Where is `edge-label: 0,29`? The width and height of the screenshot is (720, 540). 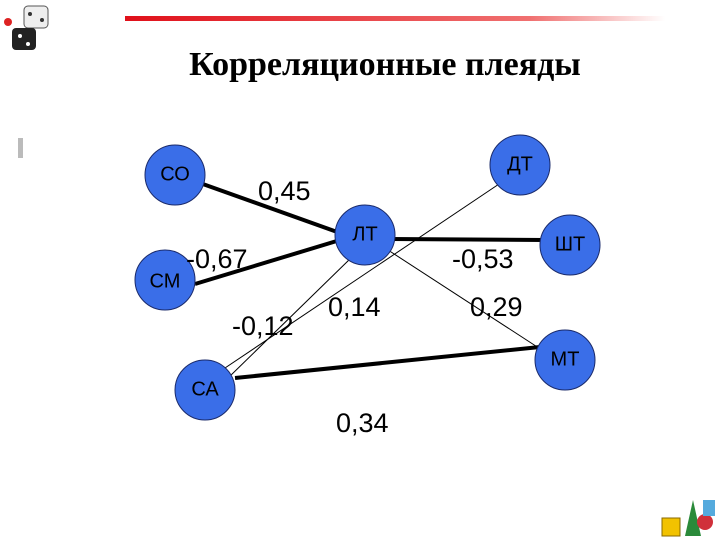
edge-label: 0,29 is located at coordinates (496, 307).